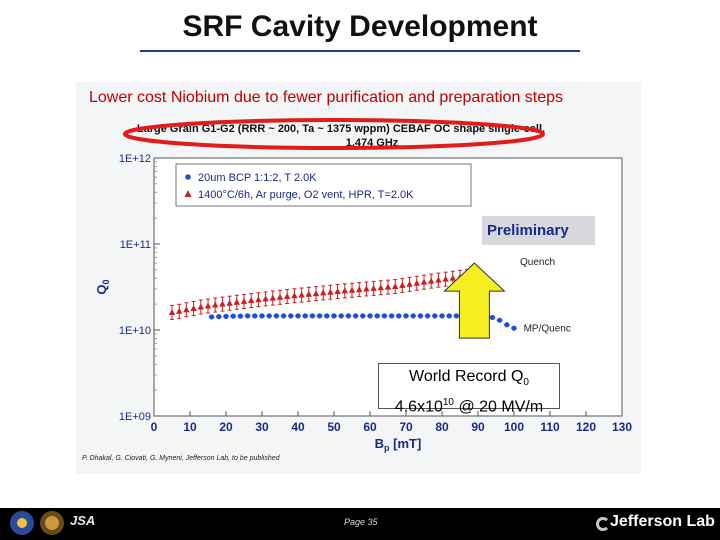 The width and height of the screenshot is (720, 540). I want to click on page-number: Page 35, so click(361, 522).